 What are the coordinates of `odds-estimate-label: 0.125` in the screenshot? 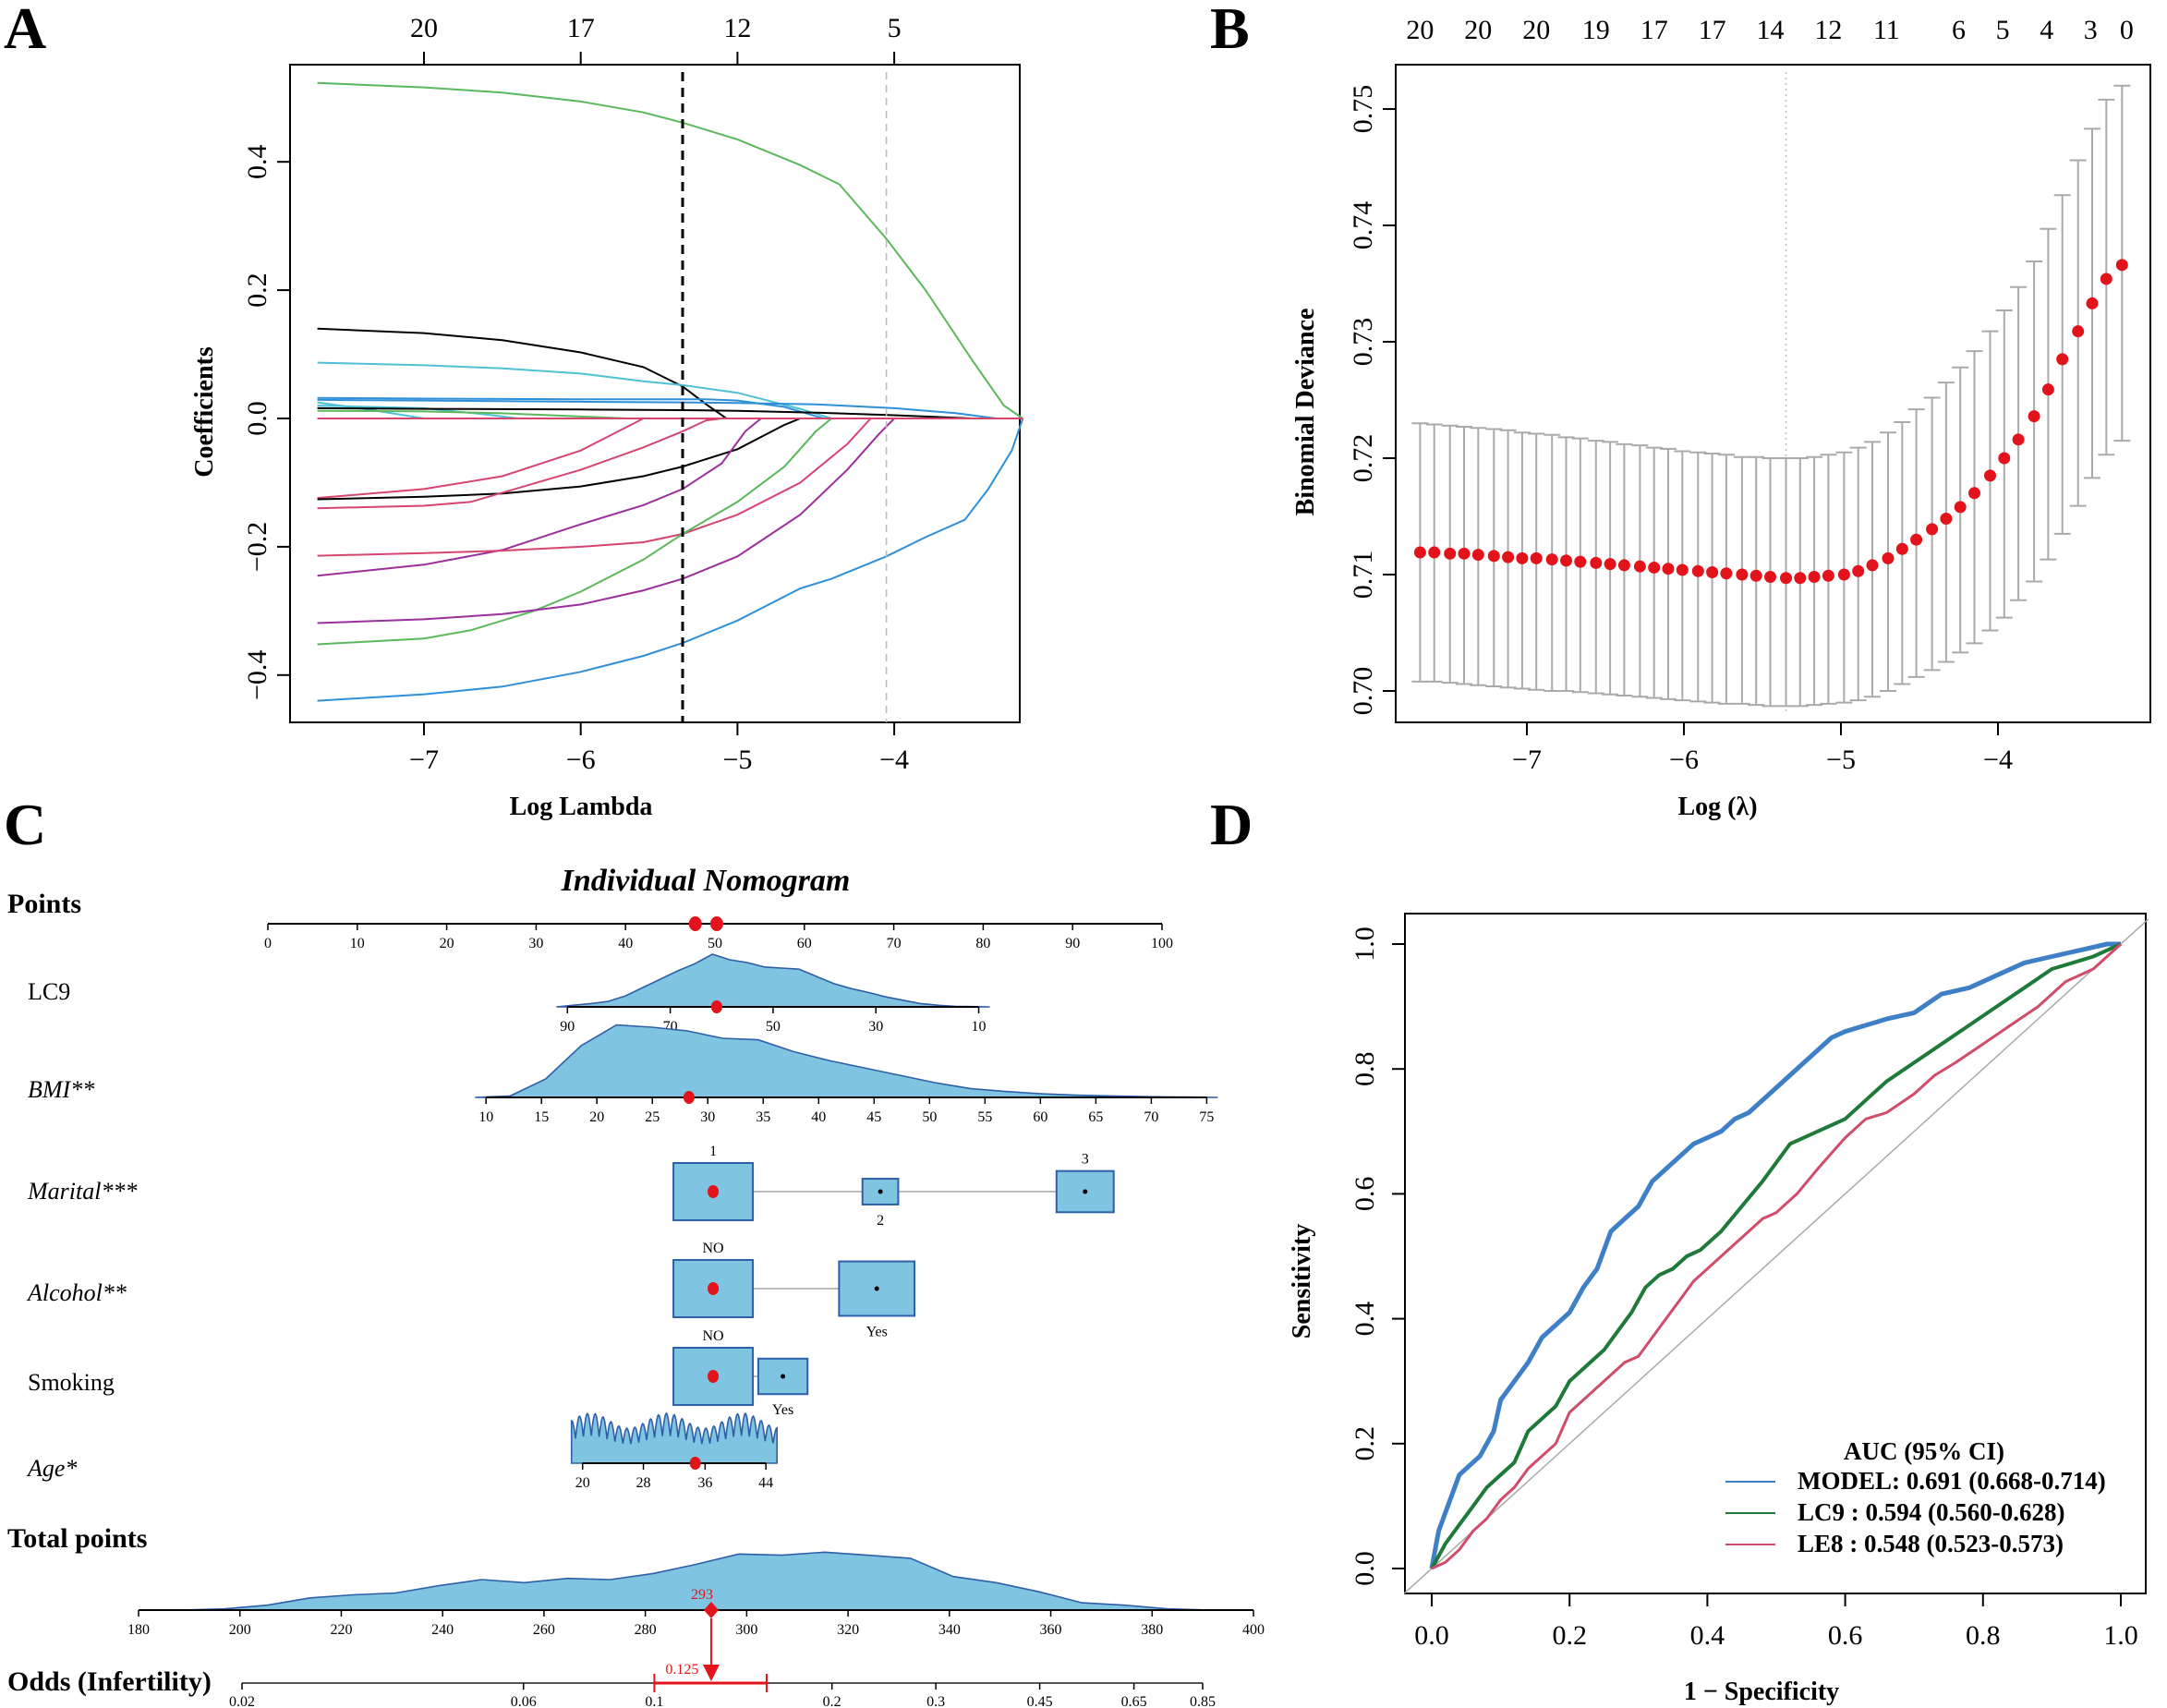 It's located at (681, 1670).